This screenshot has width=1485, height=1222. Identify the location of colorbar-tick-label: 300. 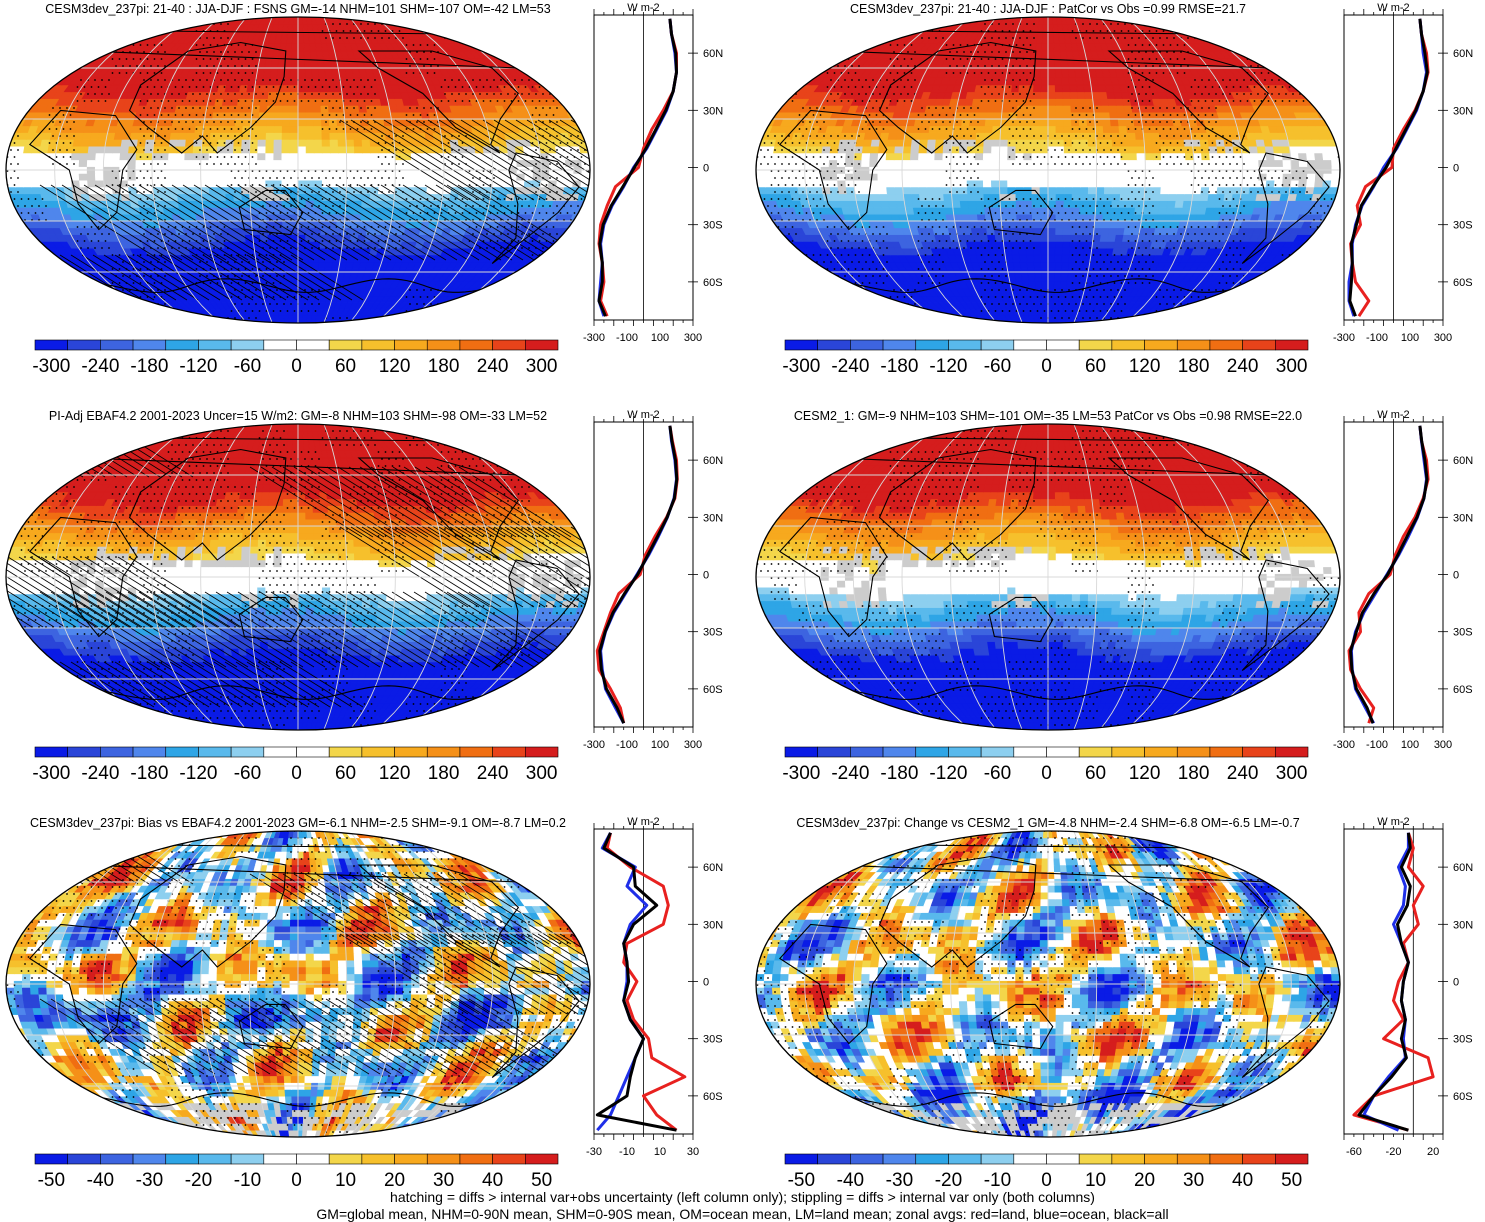
(1292, 773).